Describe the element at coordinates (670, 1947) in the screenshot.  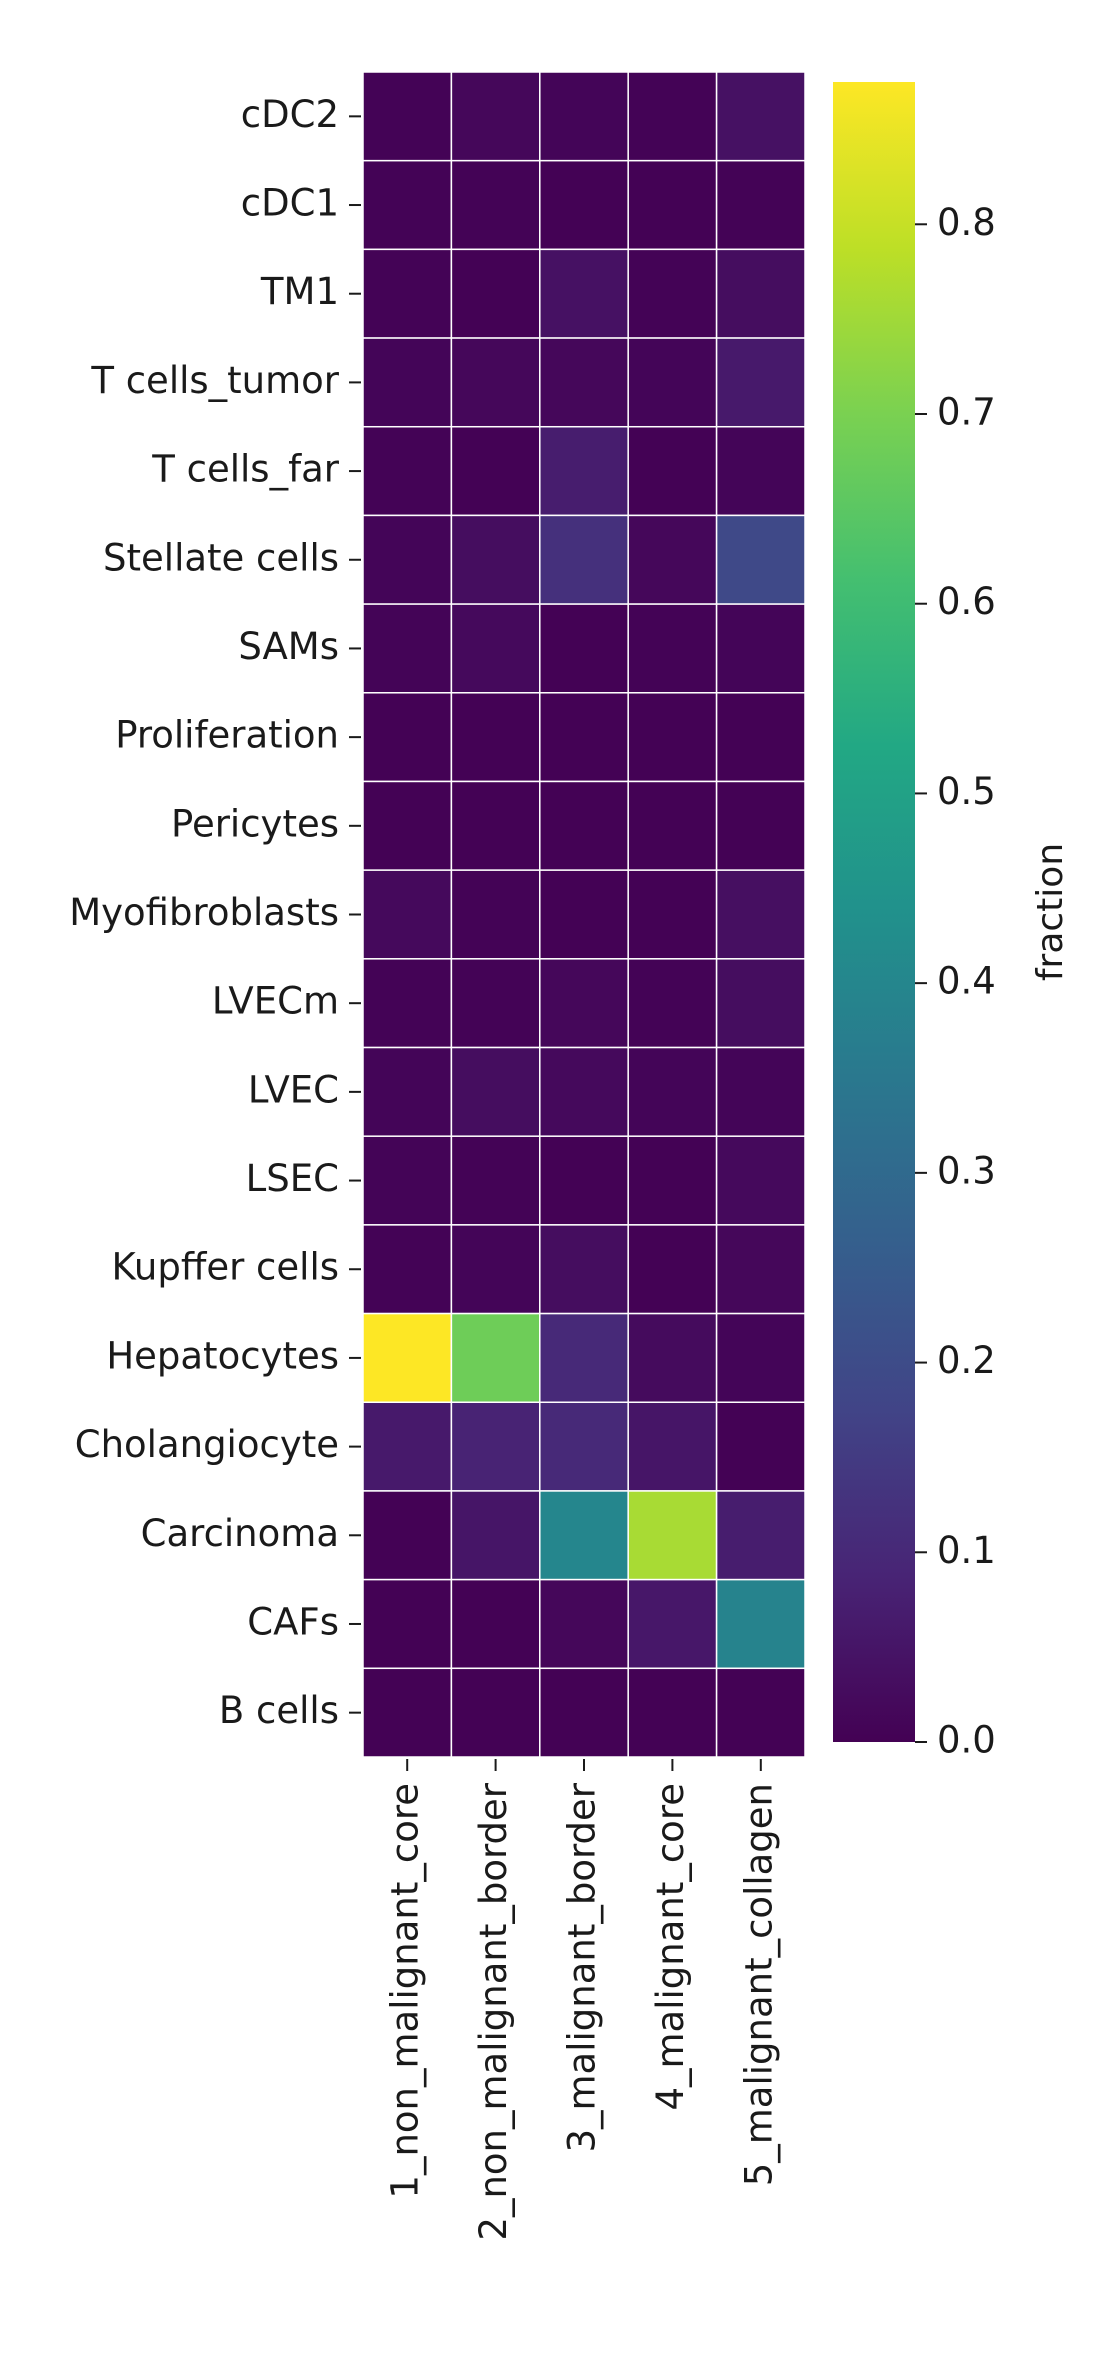
I see `column-label: 4_malignant_core` at that location.